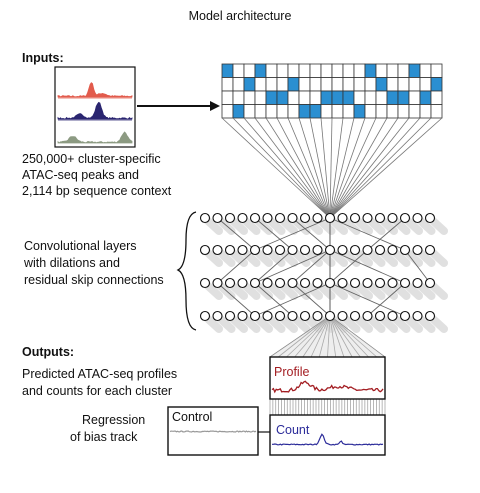  I want to click on count-box, so click(327, 435).